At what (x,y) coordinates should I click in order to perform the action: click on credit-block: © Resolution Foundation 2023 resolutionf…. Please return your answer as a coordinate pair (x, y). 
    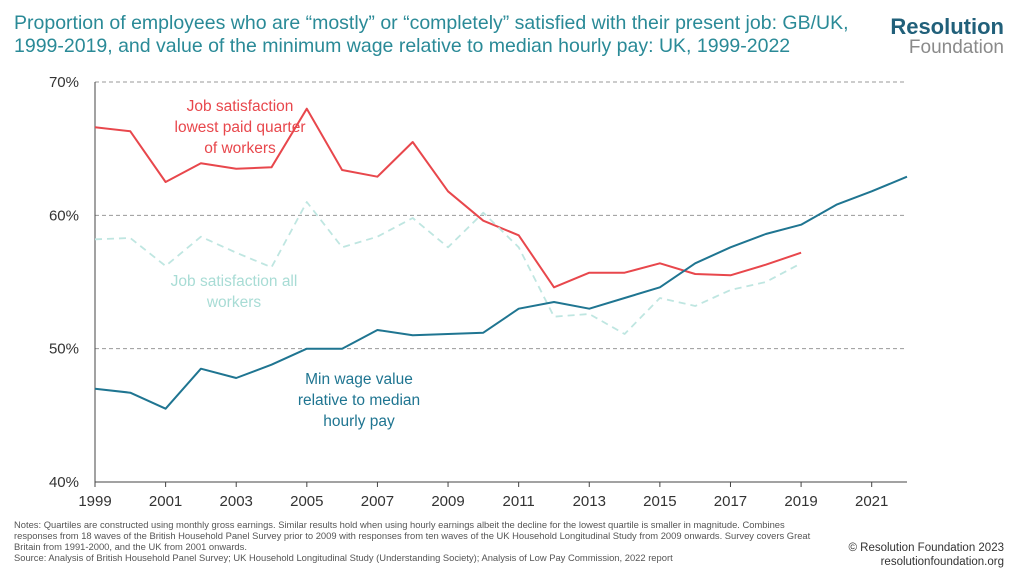
    Looking at the image, I should click on (926, 555).